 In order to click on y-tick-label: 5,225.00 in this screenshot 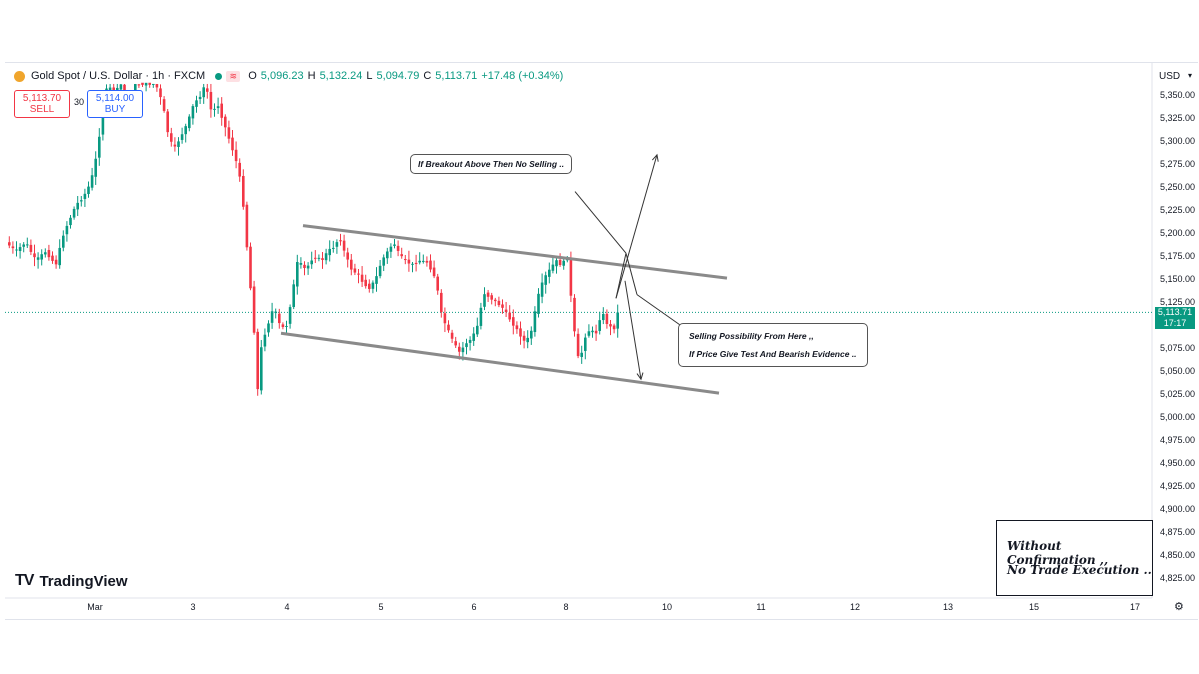, I will do `click(1177, 210)`.